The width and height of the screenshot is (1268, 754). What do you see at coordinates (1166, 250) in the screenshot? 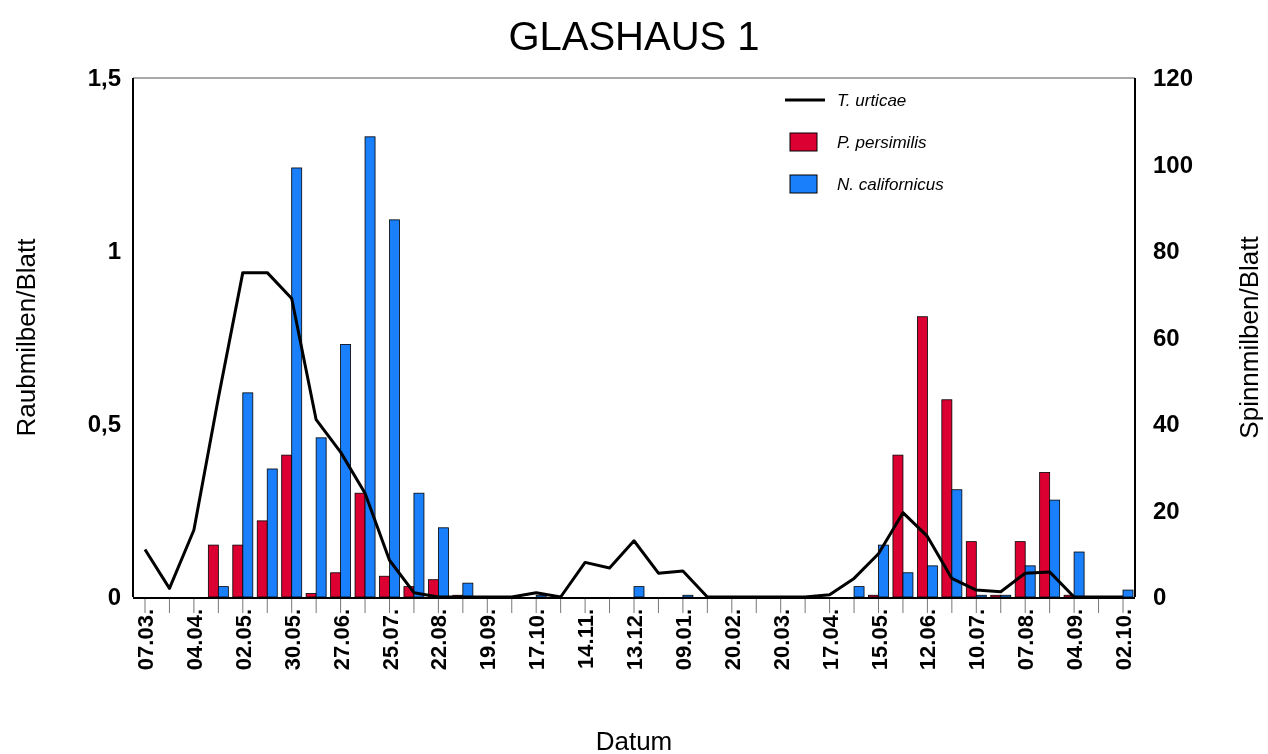
I see `y2-tick-label: 80` at bounding box center [1166, 250].